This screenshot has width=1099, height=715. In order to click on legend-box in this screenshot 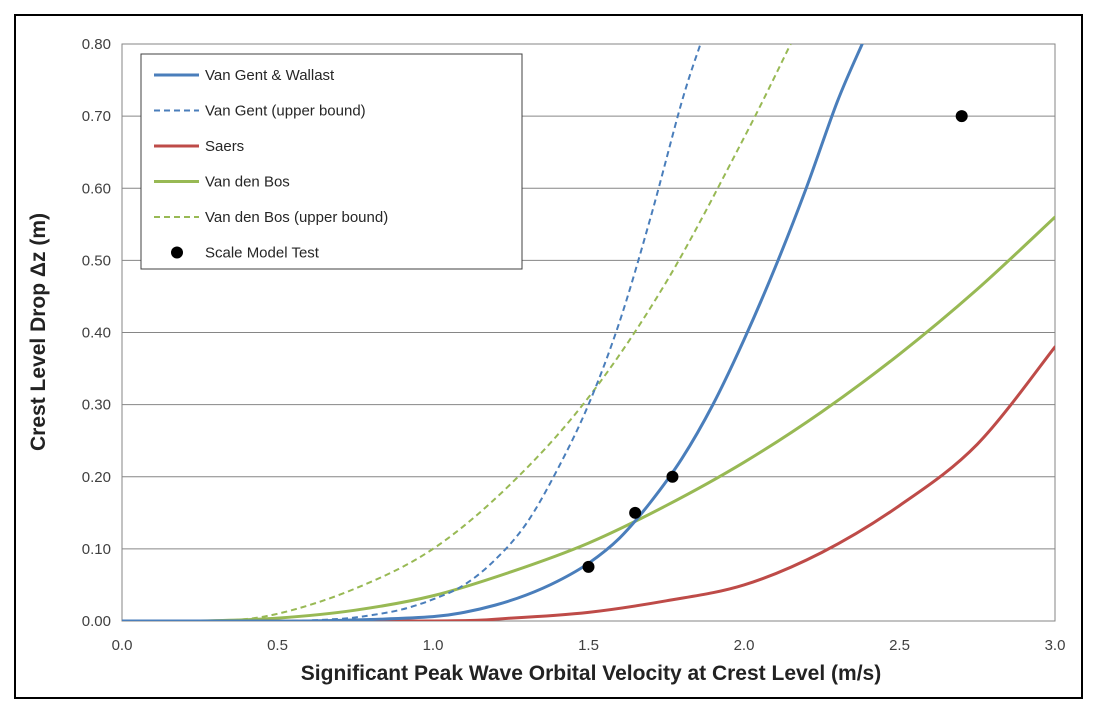, I will do `click(331, 161)`.